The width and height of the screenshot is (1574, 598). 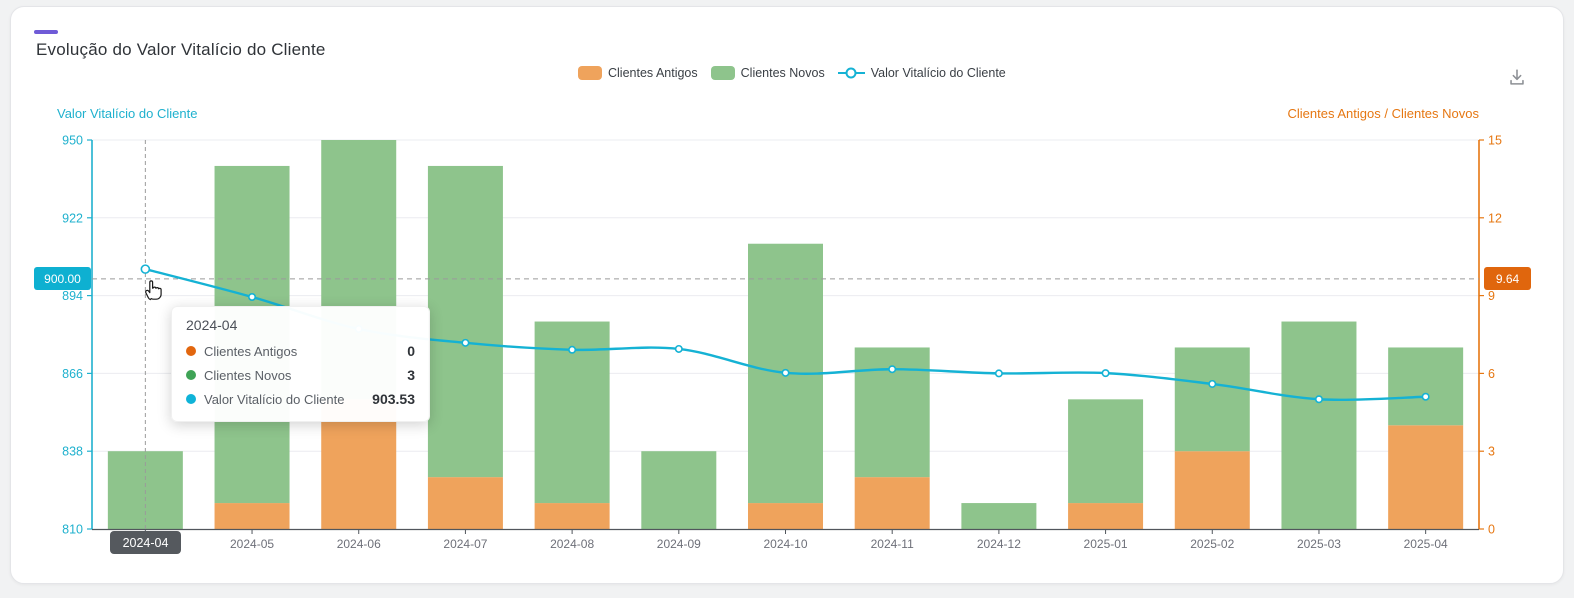 What do you see at coordinates (411, 375) in the screenshot?
I see `tooltip-value: 3` at bounding box center [411, 375].